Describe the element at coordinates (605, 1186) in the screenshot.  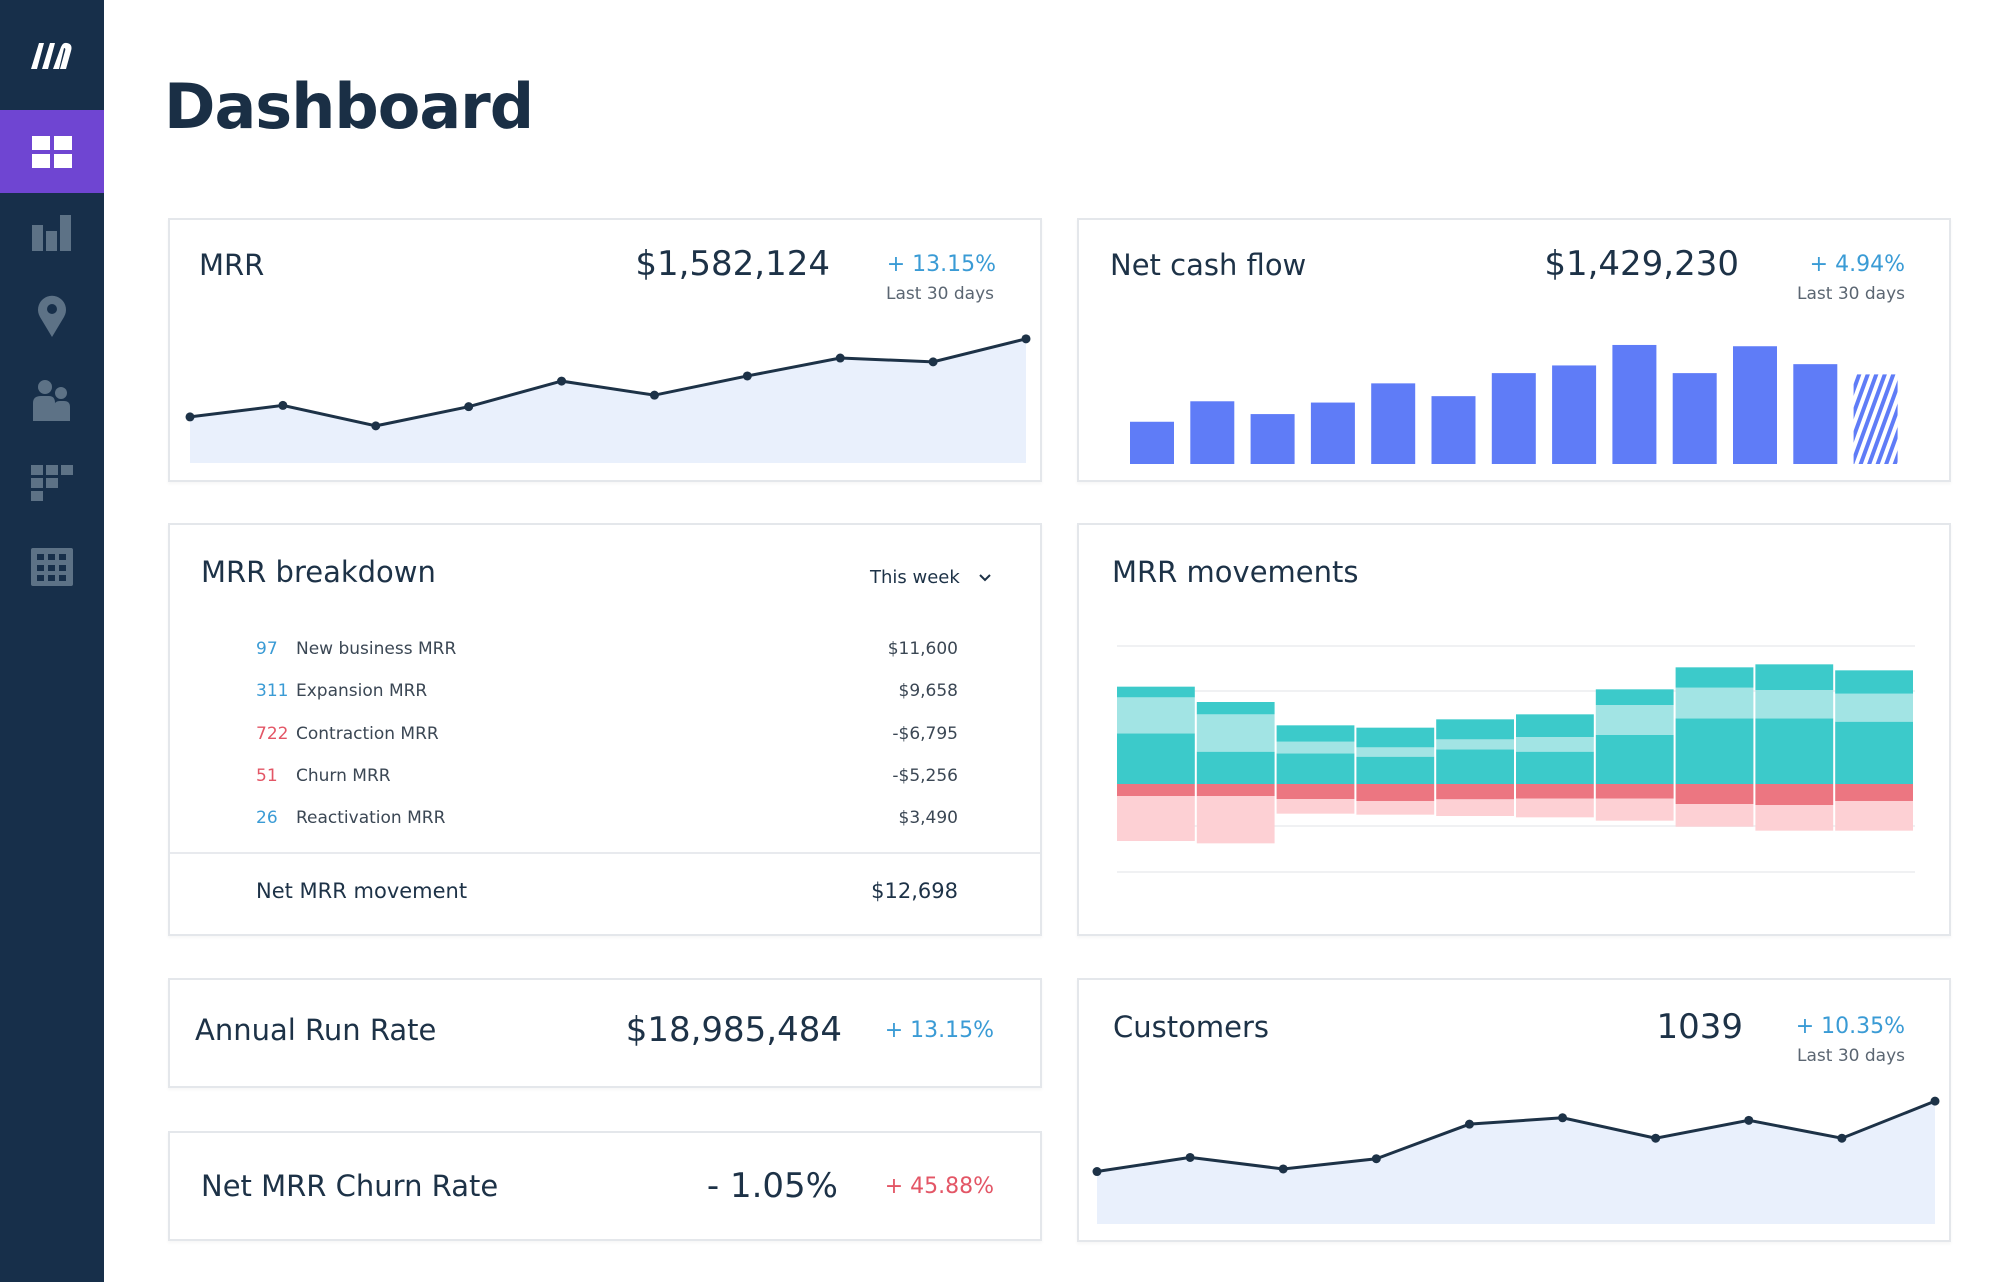
I see `net-mrr-churn-card: Net MRR Churn Rate - 1.05% + 45.88%` at that location.